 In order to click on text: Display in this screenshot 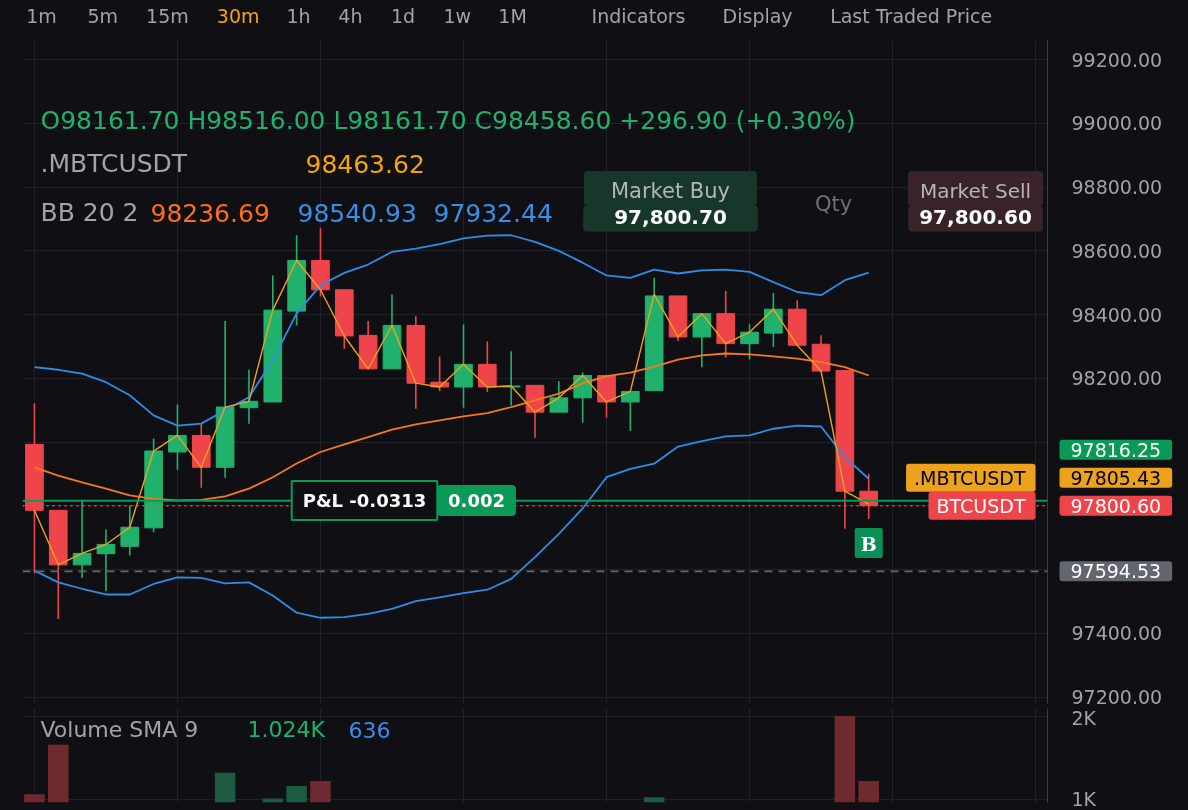, I will do `click(757, 15)`.